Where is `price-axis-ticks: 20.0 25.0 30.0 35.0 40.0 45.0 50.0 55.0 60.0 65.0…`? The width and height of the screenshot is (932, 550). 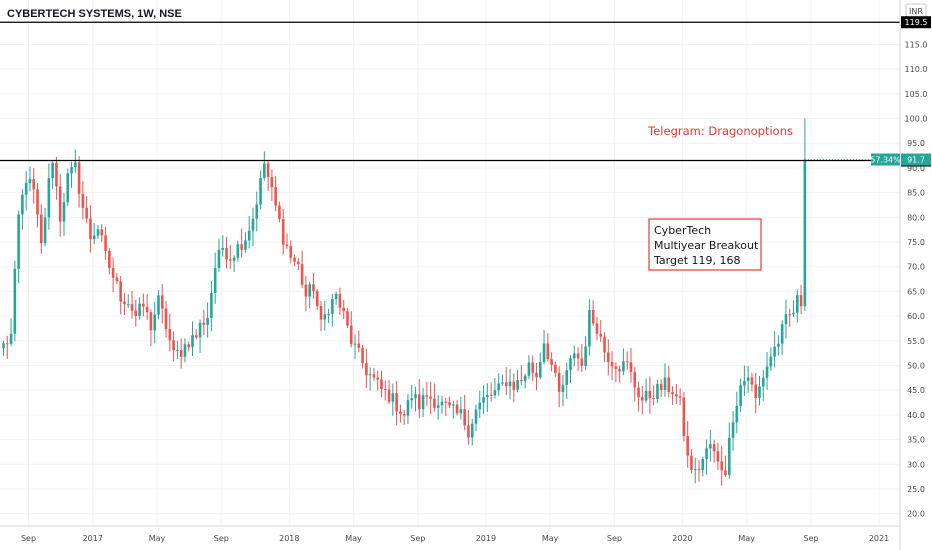 price-axis-ticks: 20.0 25.0 30.0 35.0 40.0 45.0 50.0 55.0 60.0 65.0… is located at coordinates (916, 279).